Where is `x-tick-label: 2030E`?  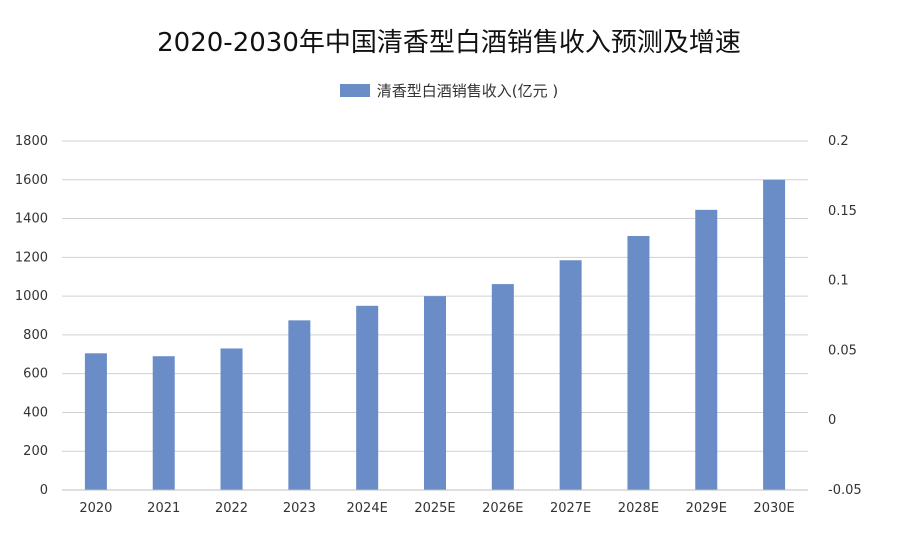 x-tick-label: 2030E is located at coordinates (773, 508).